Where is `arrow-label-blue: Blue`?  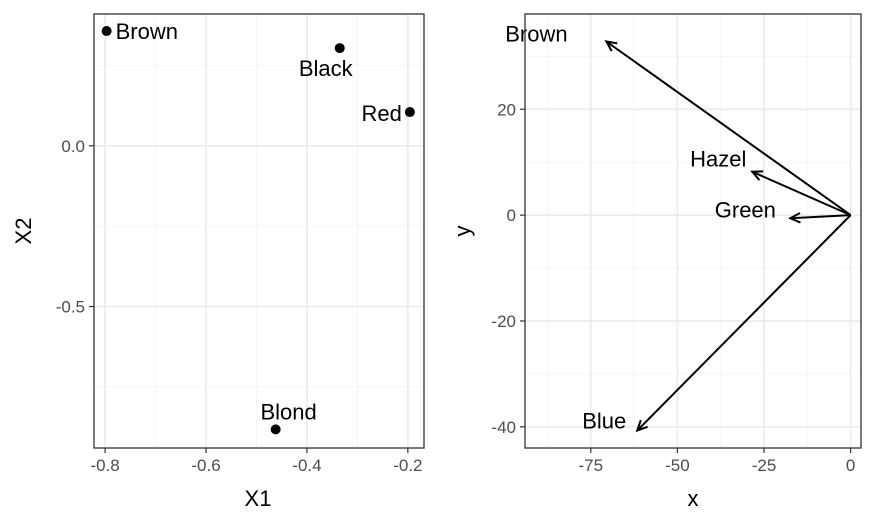 arrow-label-blue: Blue is located at coordinates (604, 421).